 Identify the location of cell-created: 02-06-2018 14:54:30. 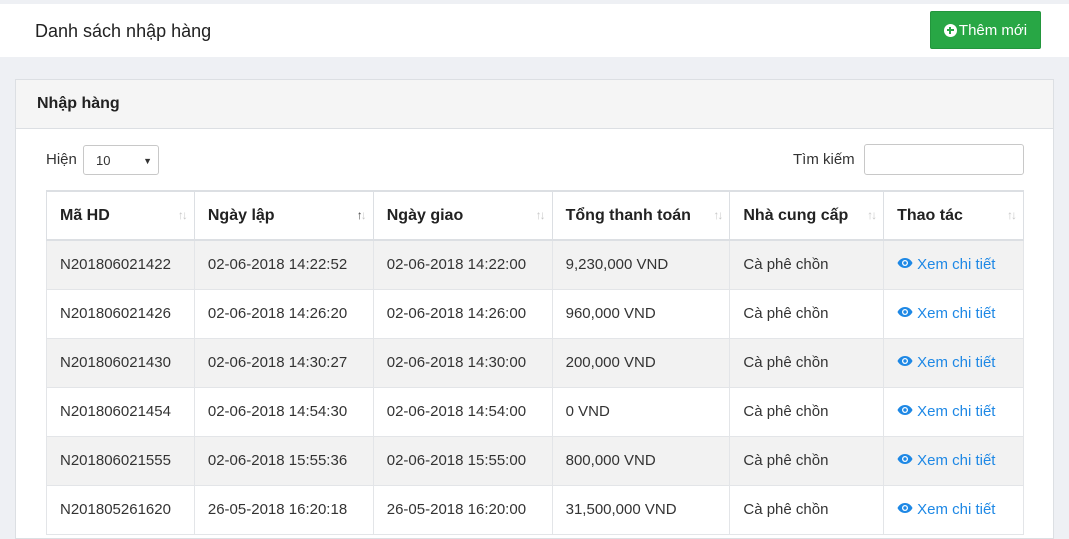
(283, 411).